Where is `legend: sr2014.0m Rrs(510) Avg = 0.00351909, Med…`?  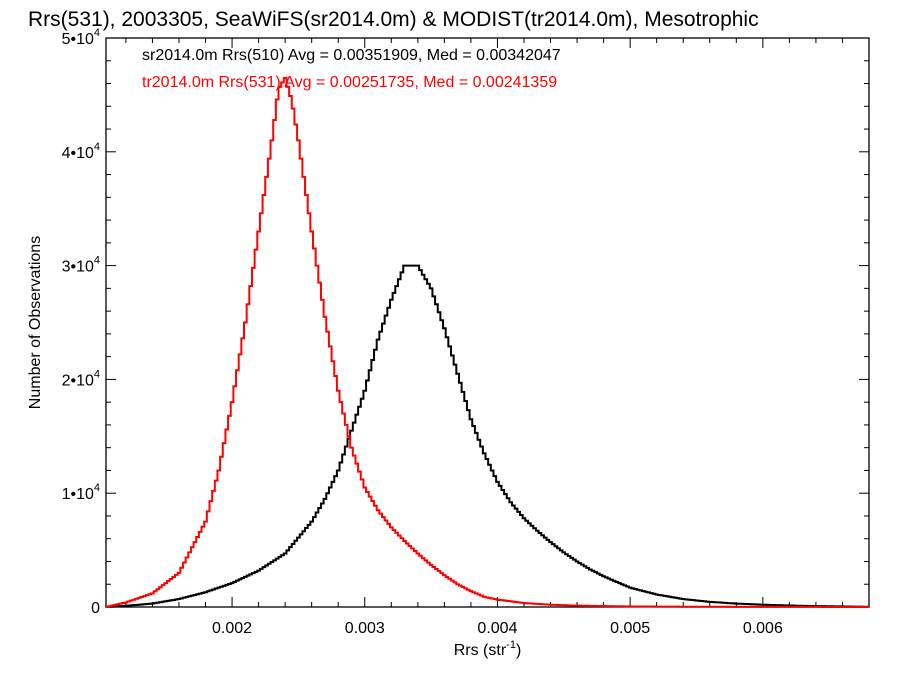 legend: sr2014.0m Rrs(510) Avg = 0.00351909, Med… is located at coordinates (351, 69).